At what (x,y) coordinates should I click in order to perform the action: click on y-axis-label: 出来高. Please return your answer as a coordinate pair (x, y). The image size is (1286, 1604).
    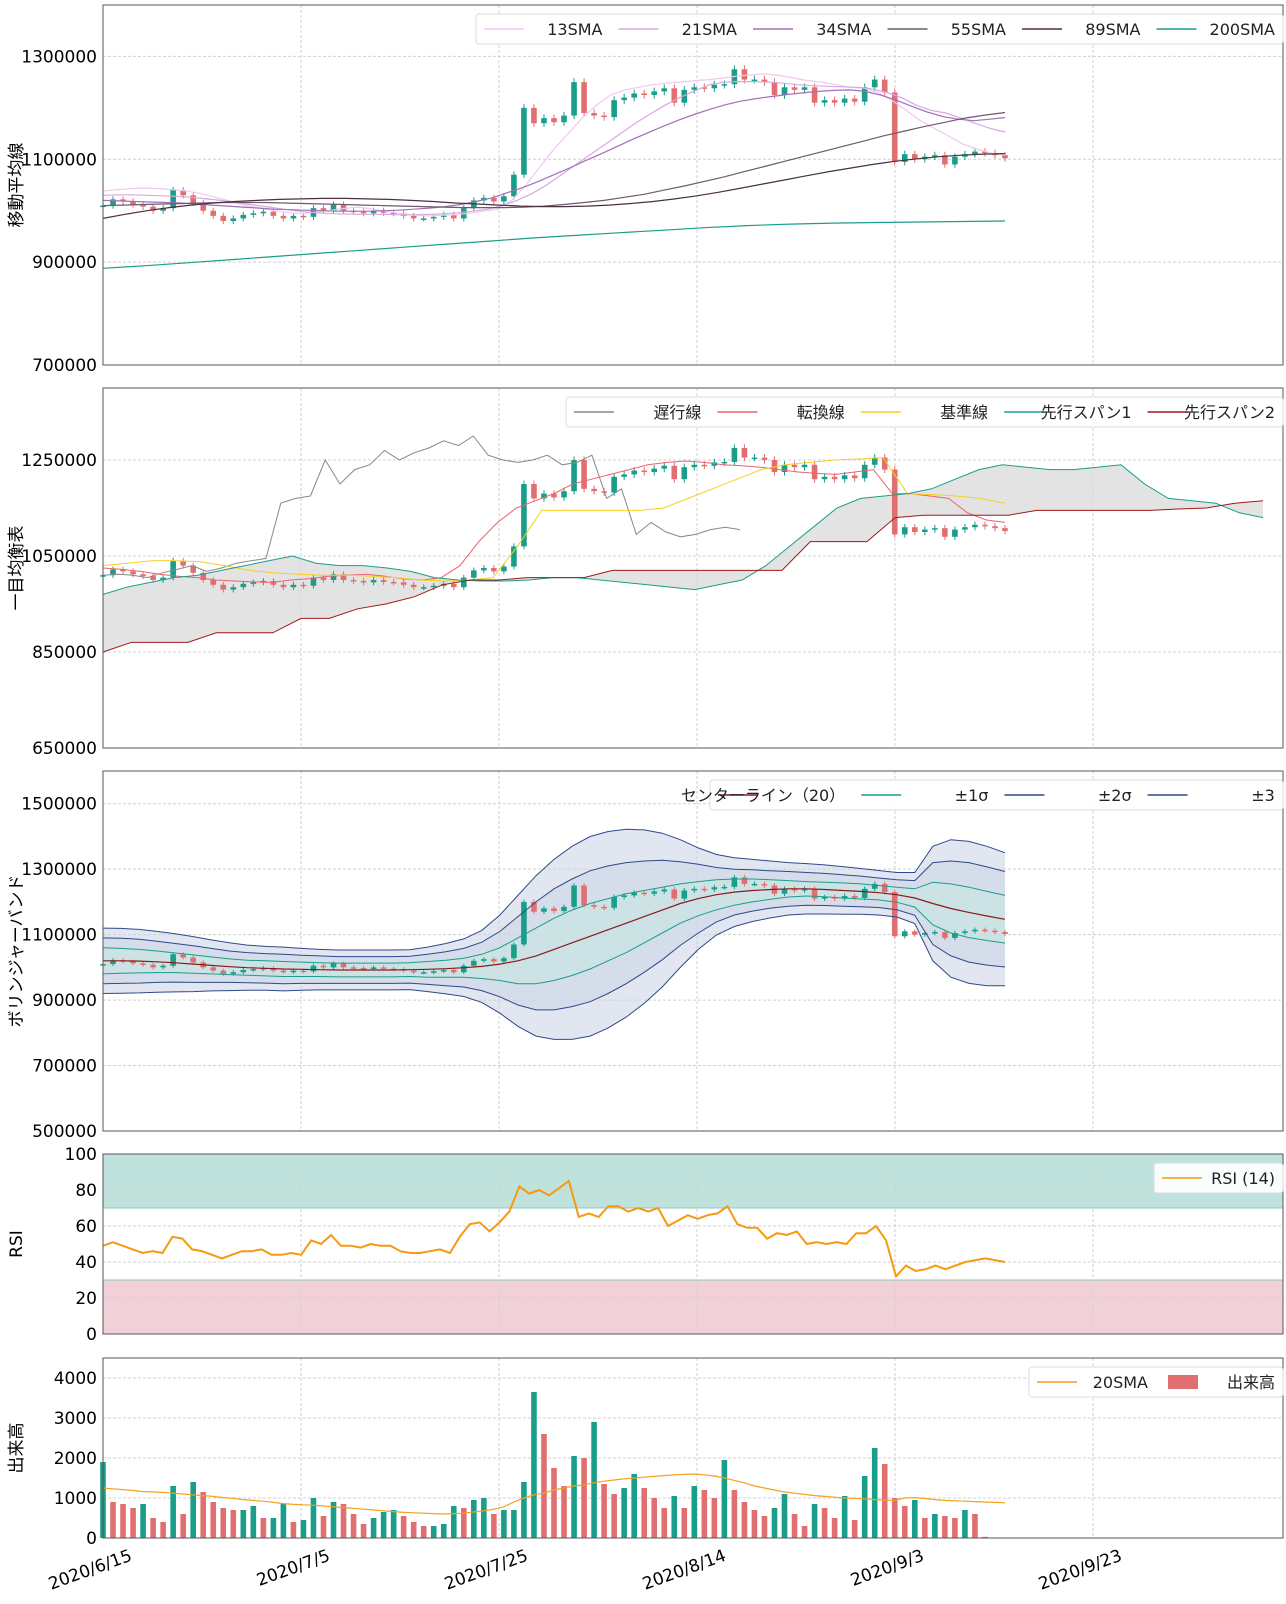
    Looking at the image, I should click on (17, 1448).